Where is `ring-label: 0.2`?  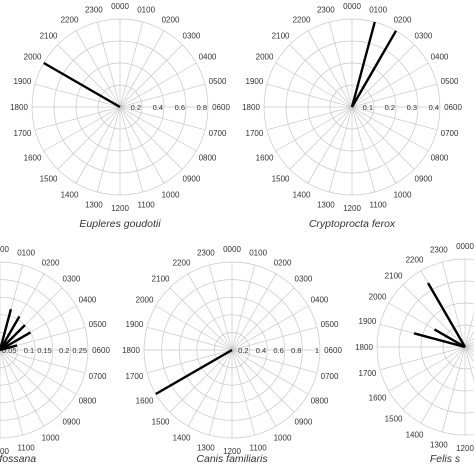 ring-label: 0.2 is located at coordinates (243, 350).